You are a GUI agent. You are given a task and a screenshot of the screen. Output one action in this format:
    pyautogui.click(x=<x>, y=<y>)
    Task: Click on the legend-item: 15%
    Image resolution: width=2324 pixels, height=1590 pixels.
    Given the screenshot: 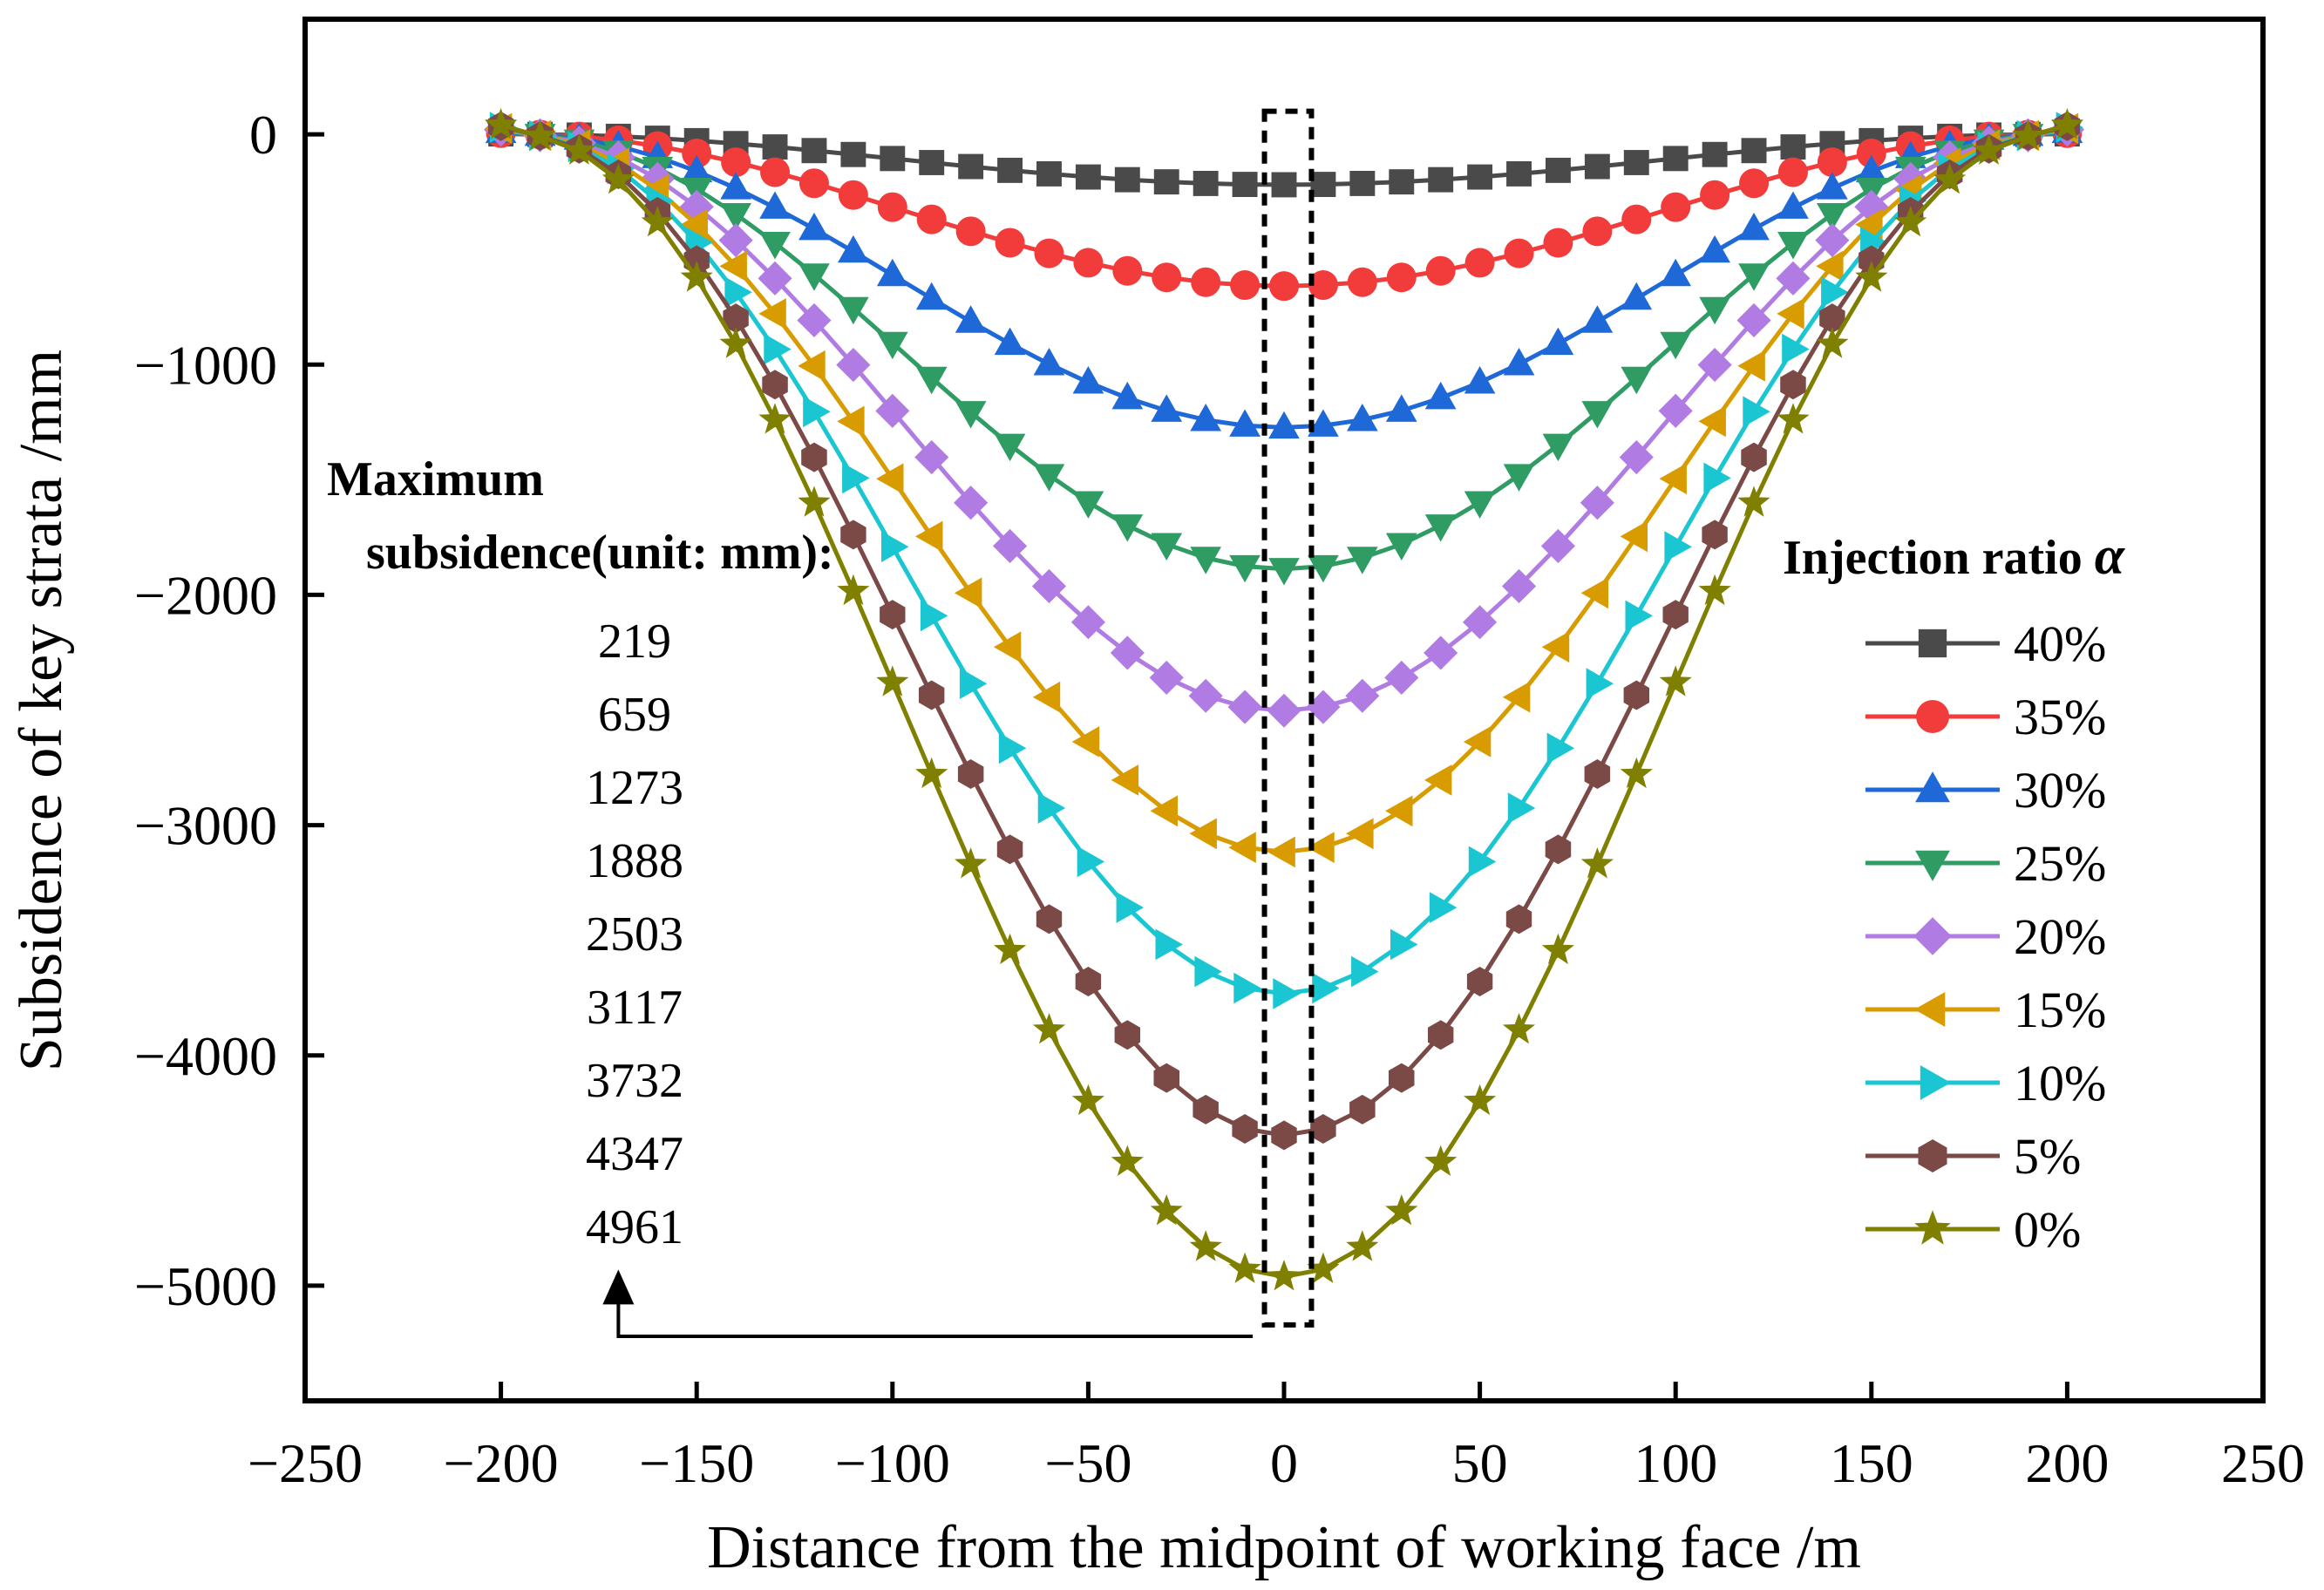 What is the action you would take?
    pyautogui.click(x=1985, y=1010)
    